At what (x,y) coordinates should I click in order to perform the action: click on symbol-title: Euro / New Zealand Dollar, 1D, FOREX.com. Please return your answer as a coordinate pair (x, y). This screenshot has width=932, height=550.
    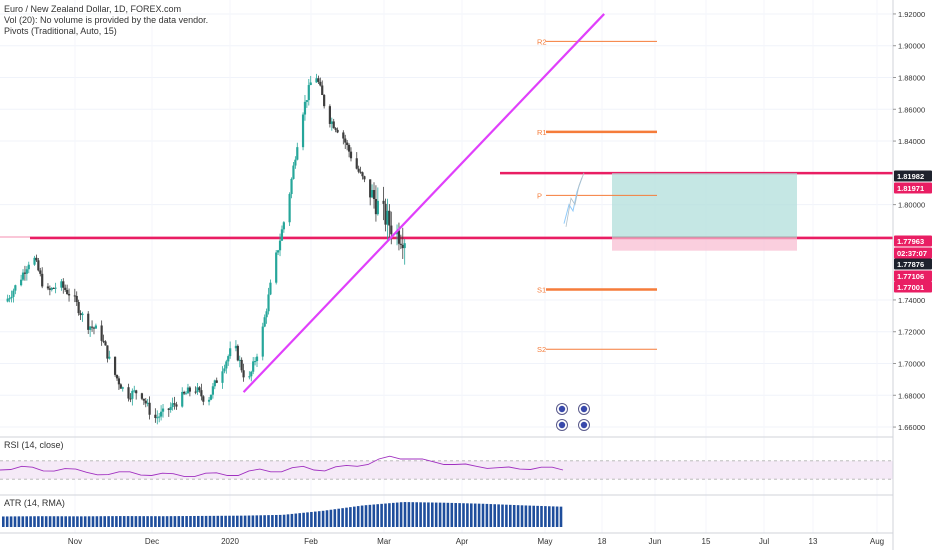
    Looking at the image, I should click on (93, 9).